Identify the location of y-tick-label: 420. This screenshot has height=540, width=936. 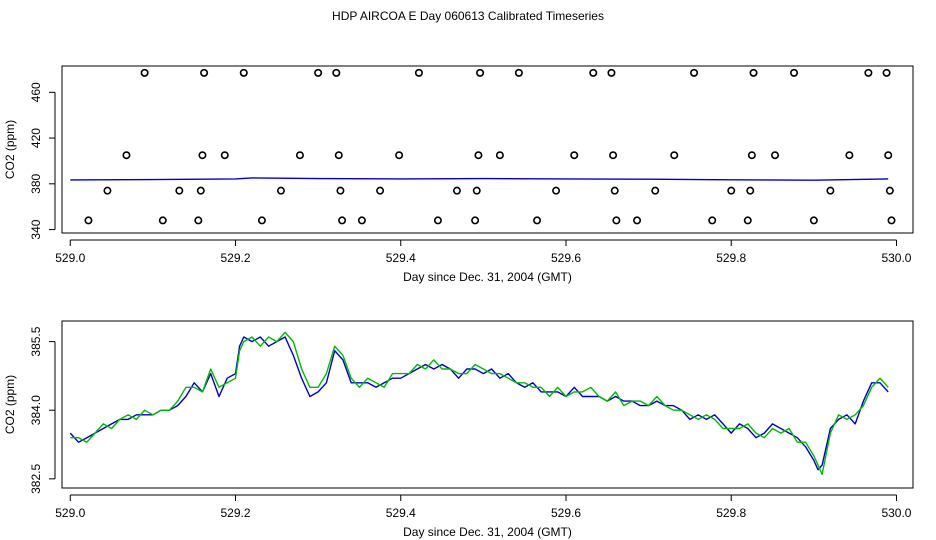
(36, 138).